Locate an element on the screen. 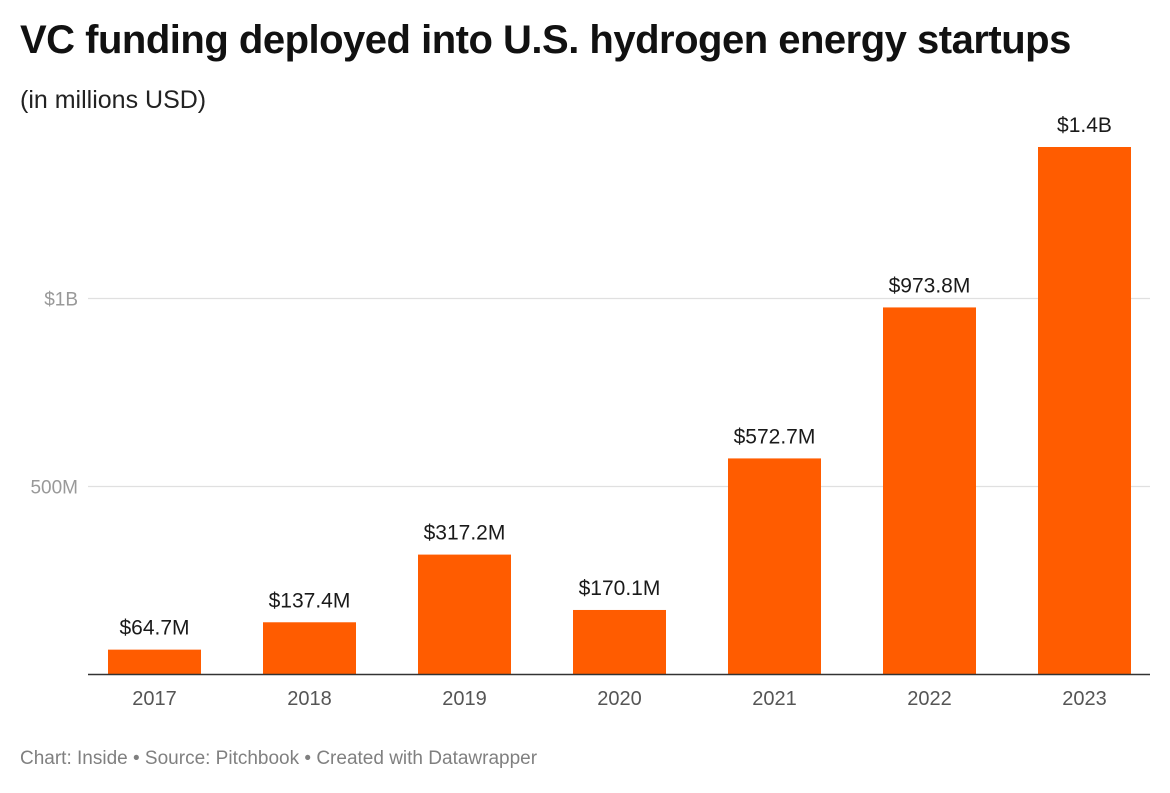 This screenshot has height=793, width=1170. data-label: $317.2M is located at coordinates (465, 533).